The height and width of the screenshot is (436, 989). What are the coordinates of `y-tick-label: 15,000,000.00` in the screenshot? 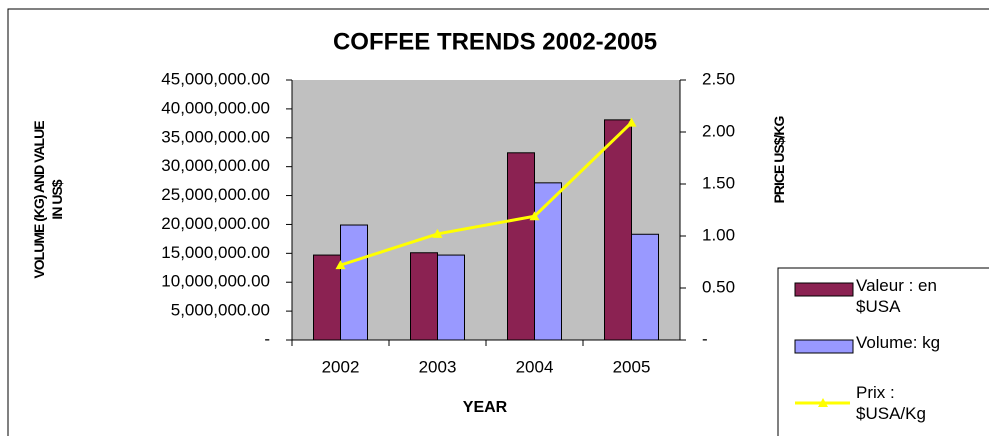 It's located at (215, 252).